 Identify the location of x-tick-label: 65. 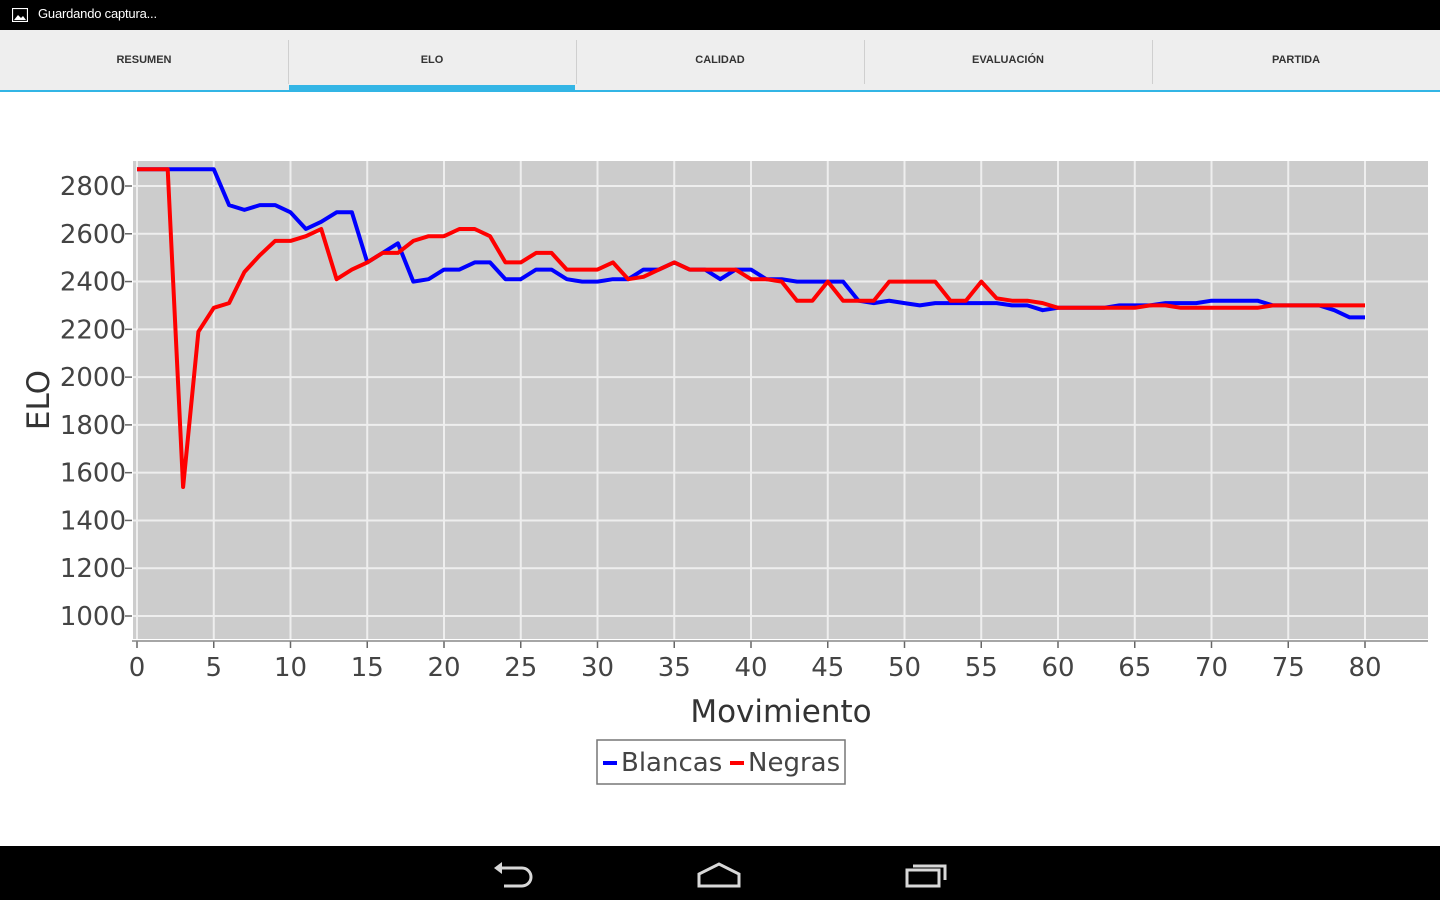
(1134, 668).